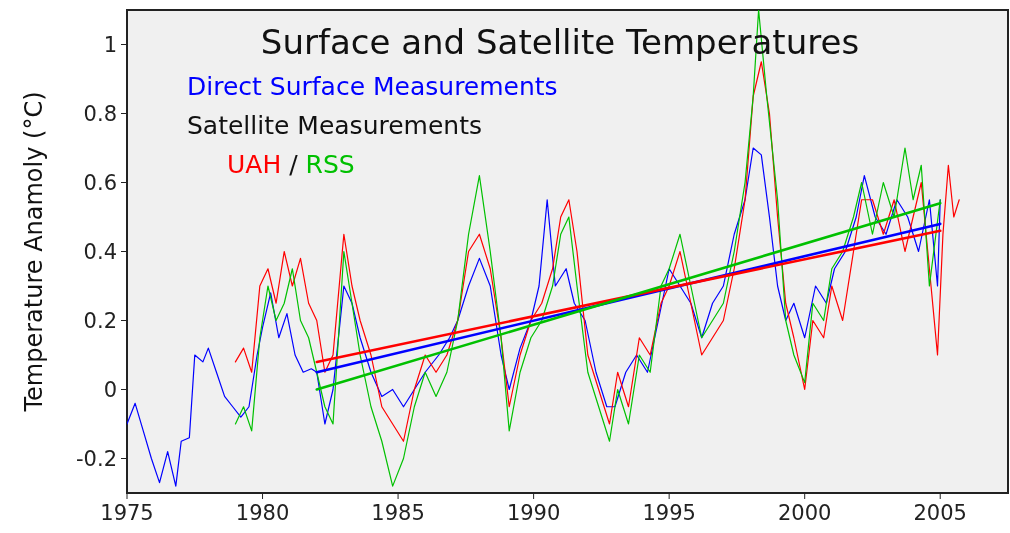 The image size is (1010, 533). What do you see at coordinates (262, 513) in the screenshot?
I see `x-tick-label: 1980` at bounding box center [262, 513].